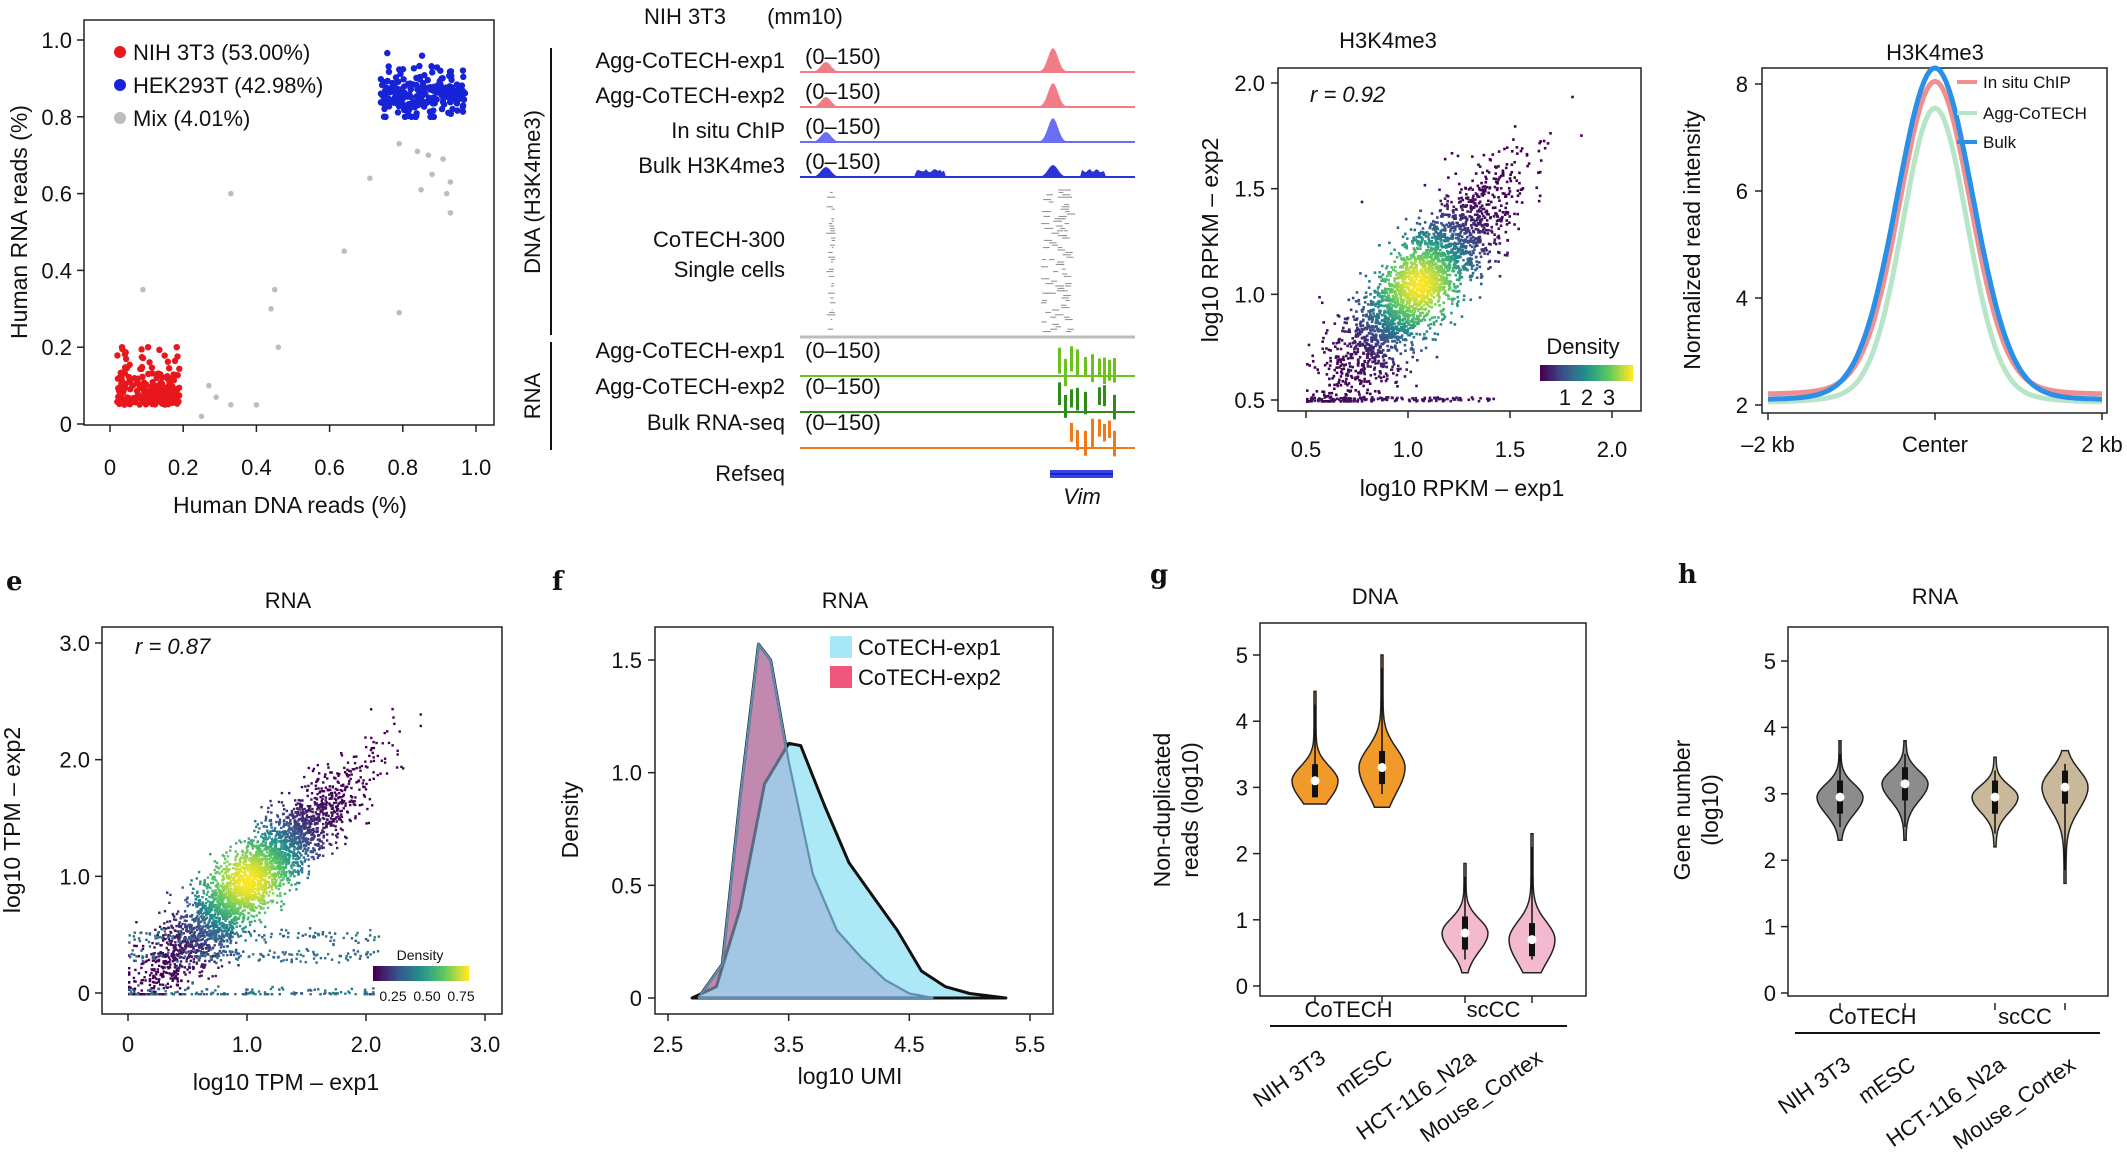 The image size is (2127, 1155). I want to click on x-tick-label: Center, so click(1935, 444).